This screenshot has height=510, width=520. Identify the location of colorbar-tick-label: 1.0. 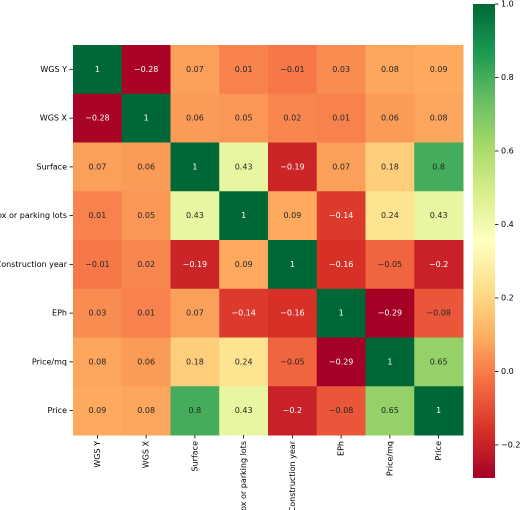
(507, 4).